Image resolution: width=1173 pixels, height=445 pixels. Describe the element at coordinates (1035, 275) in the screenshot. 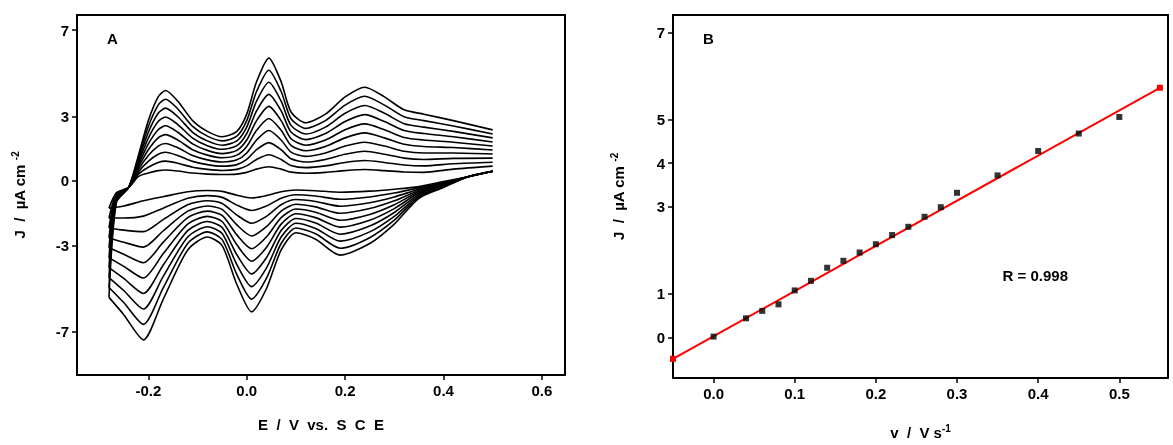

I see `annotation: R = 0.998` at that location.